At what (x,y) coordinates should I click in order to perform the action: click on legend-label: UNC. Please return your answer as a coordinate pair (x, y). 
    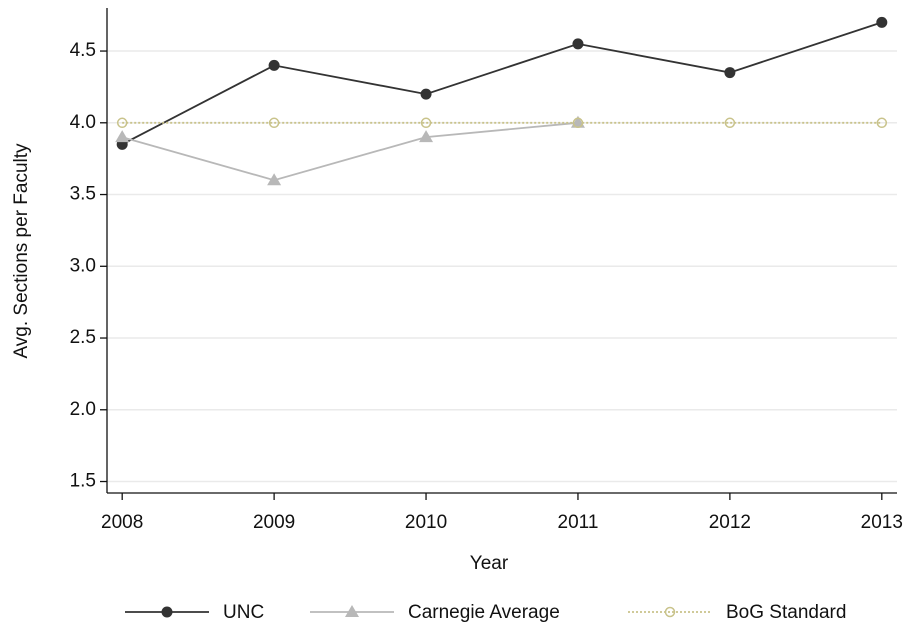
    Looking at the image, I should click on (243, 612).